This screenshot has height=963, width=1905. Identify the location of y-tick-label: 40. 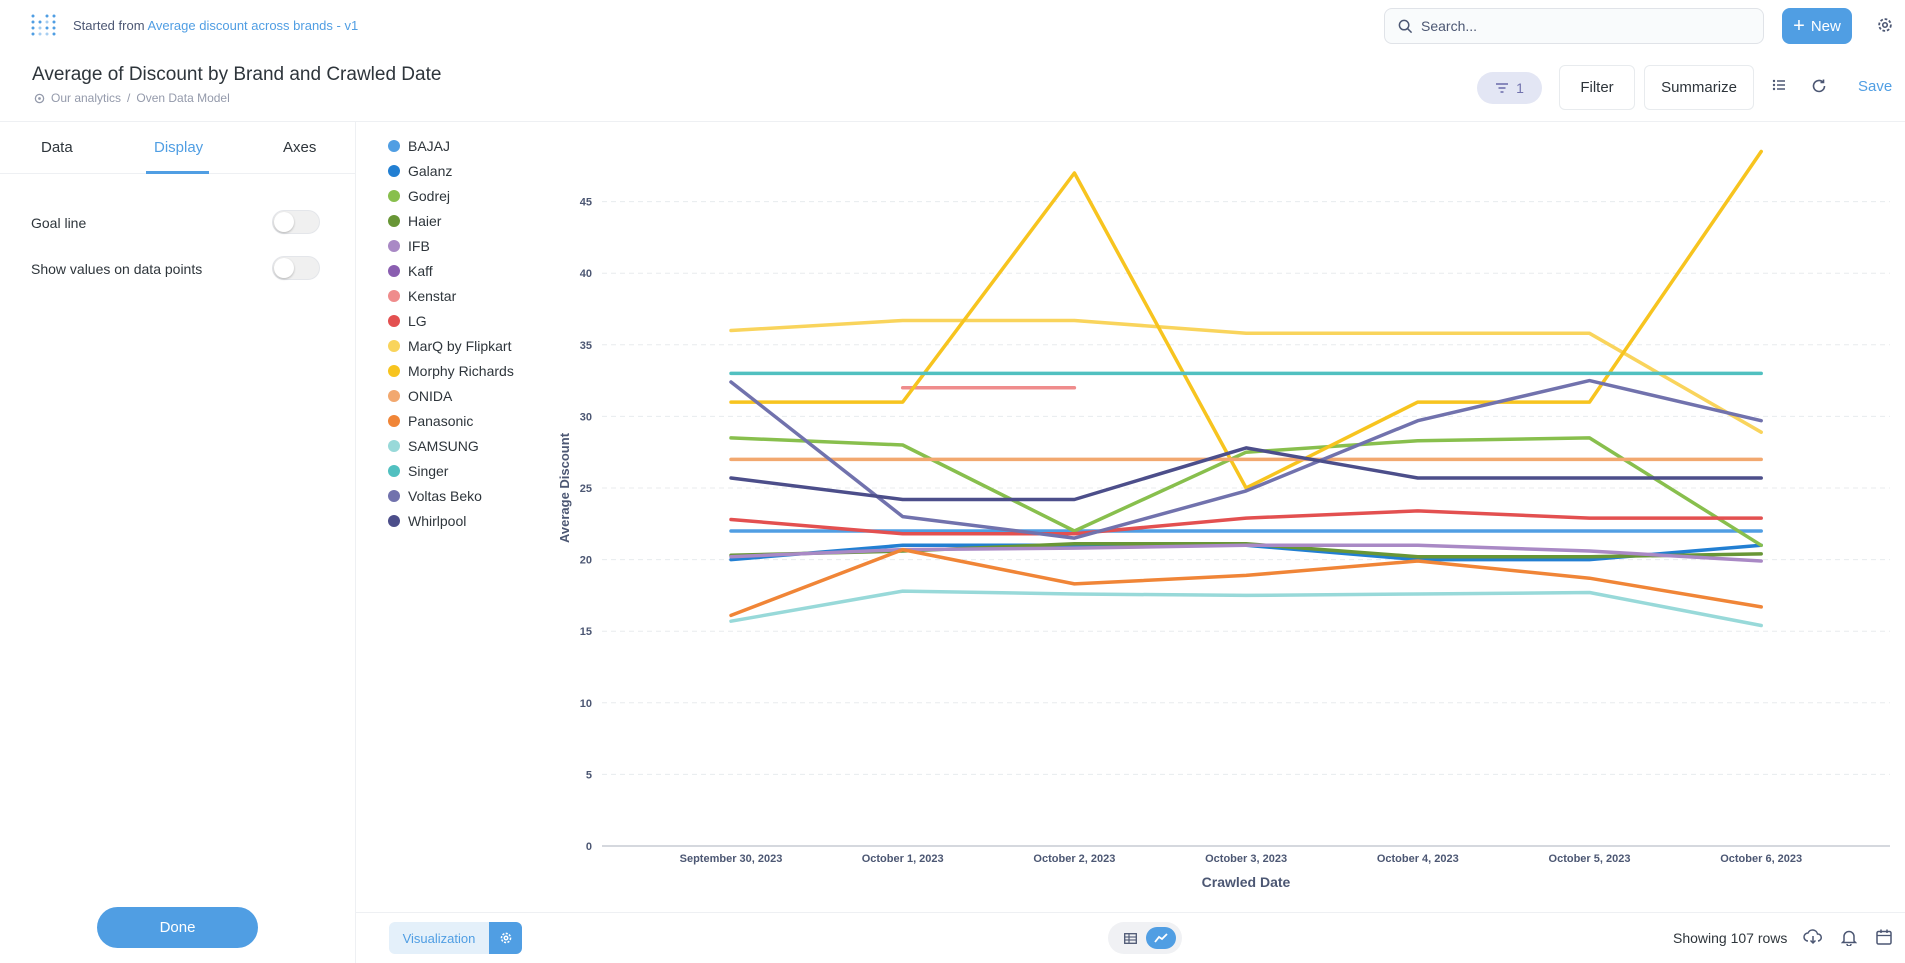
(586, 274).